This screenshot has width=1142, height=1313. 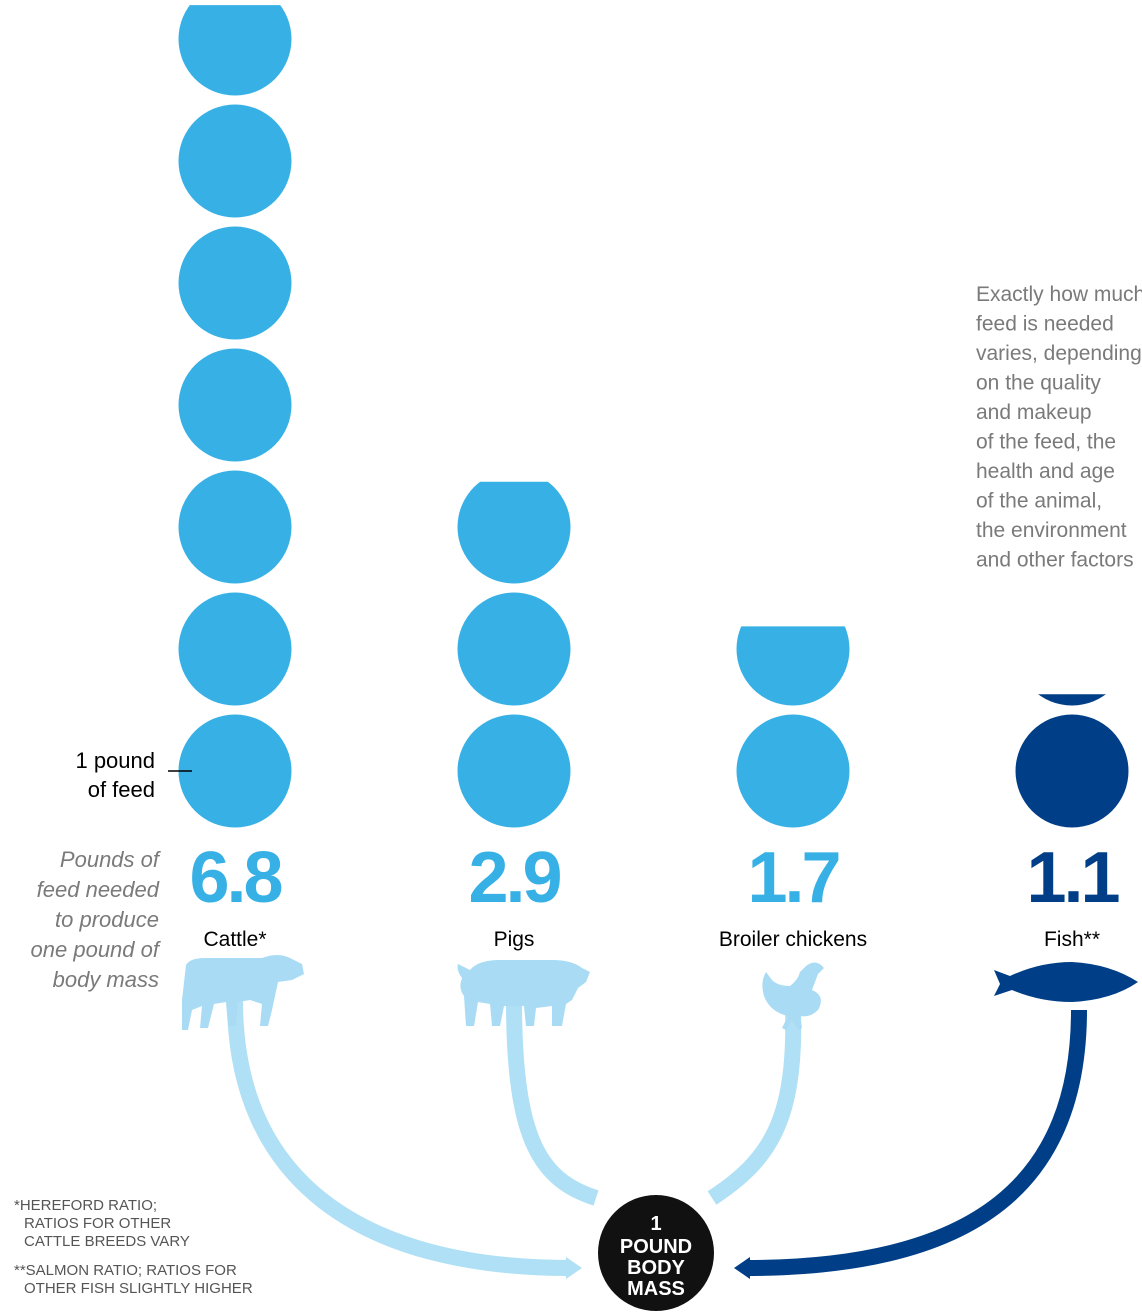 What do you see at coordinates (793, 939) in the screenshot?
I see `category-label-broiler-chickens: Broiler chickens` at bounding box center [793, 939].